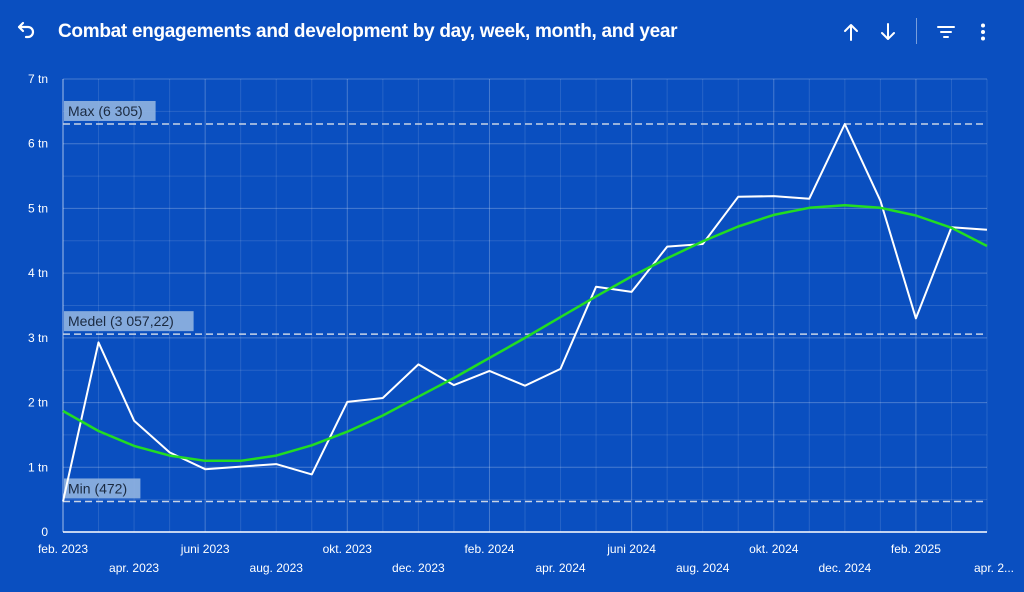 This screenshot has width=1024, height=592. What do you see at coordinates (134, 568) in the screenshot?
I see `x-tick-label: apr. 2023` at bounding box center [134, 568].